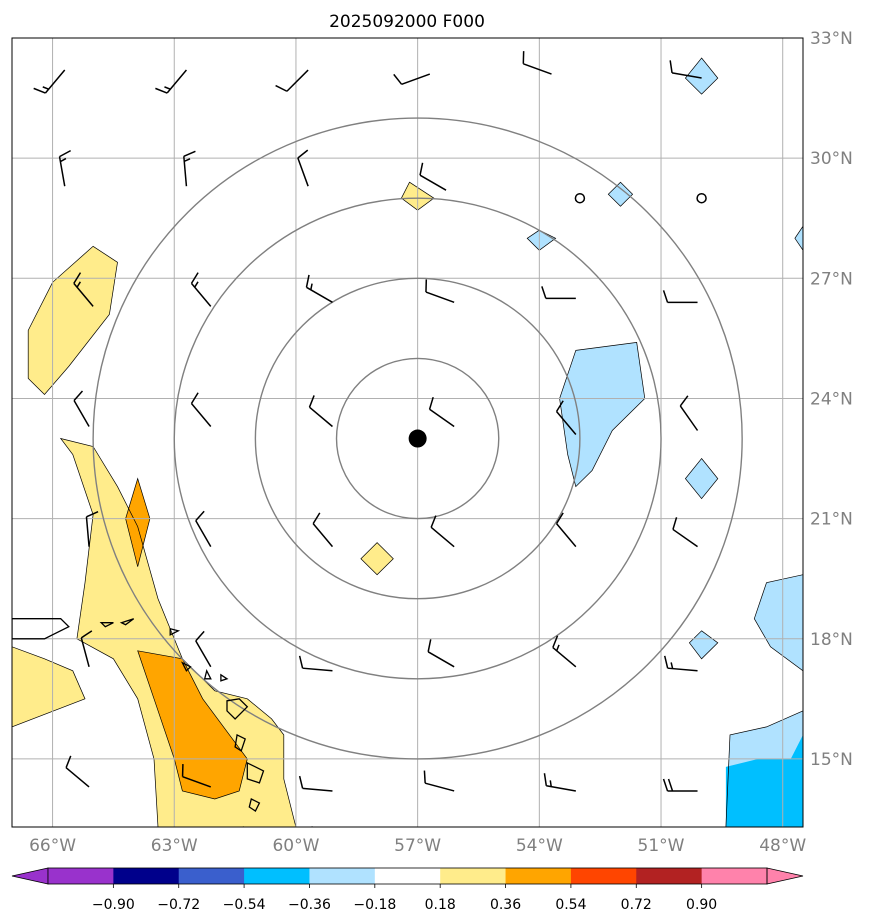 Image resolution: width=873 pixels, height=924 pixels. I want to click on colorbar-extend-min, so click(30, 876).